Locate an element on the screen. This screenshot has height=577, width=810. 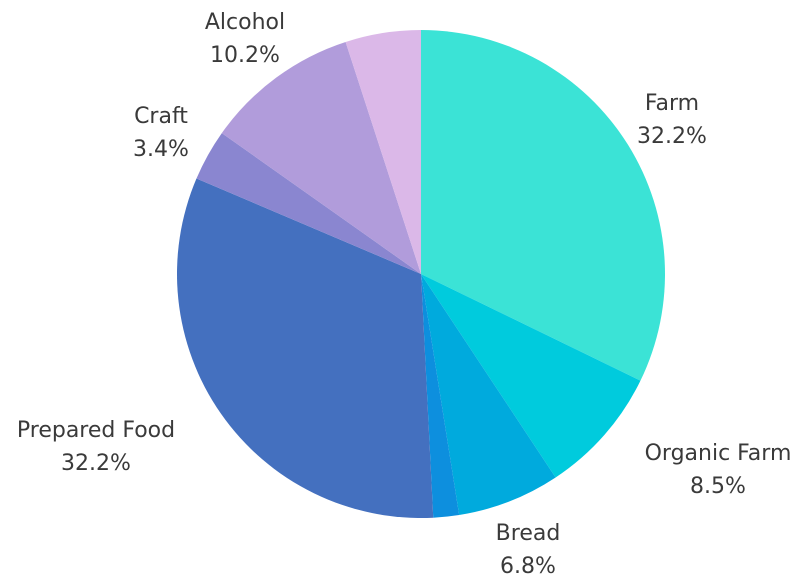
pie-slice-alcohol is located at coordinates (321, 157).